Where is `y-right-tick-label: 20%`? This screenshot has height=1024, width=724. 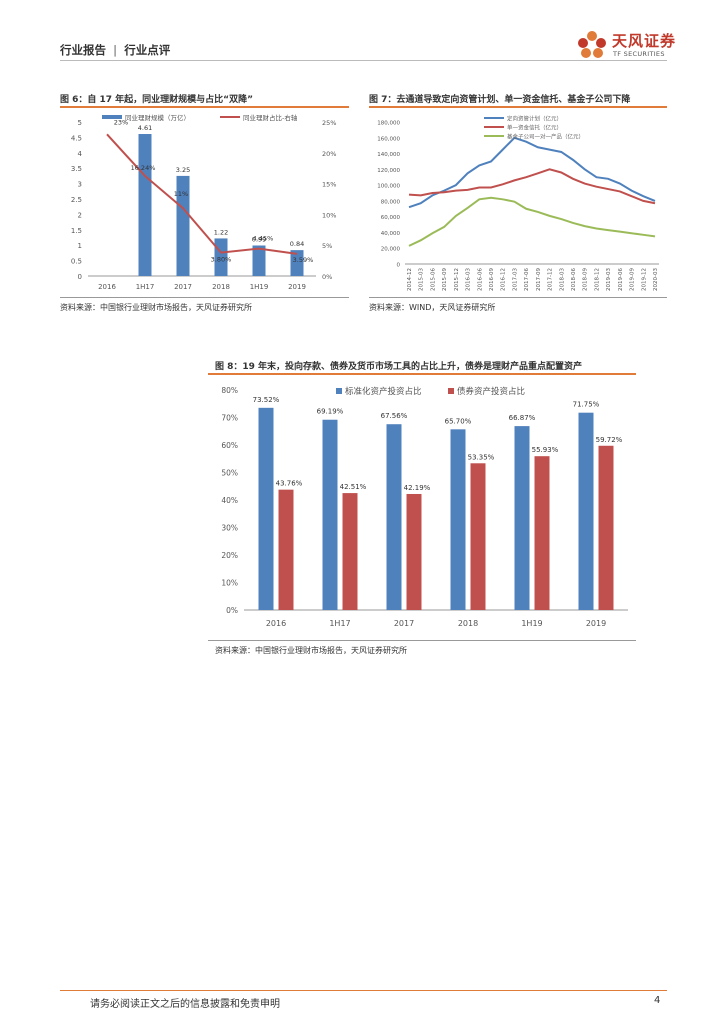
y-right-tick-label: 20% is located at coordinates (329, 154).